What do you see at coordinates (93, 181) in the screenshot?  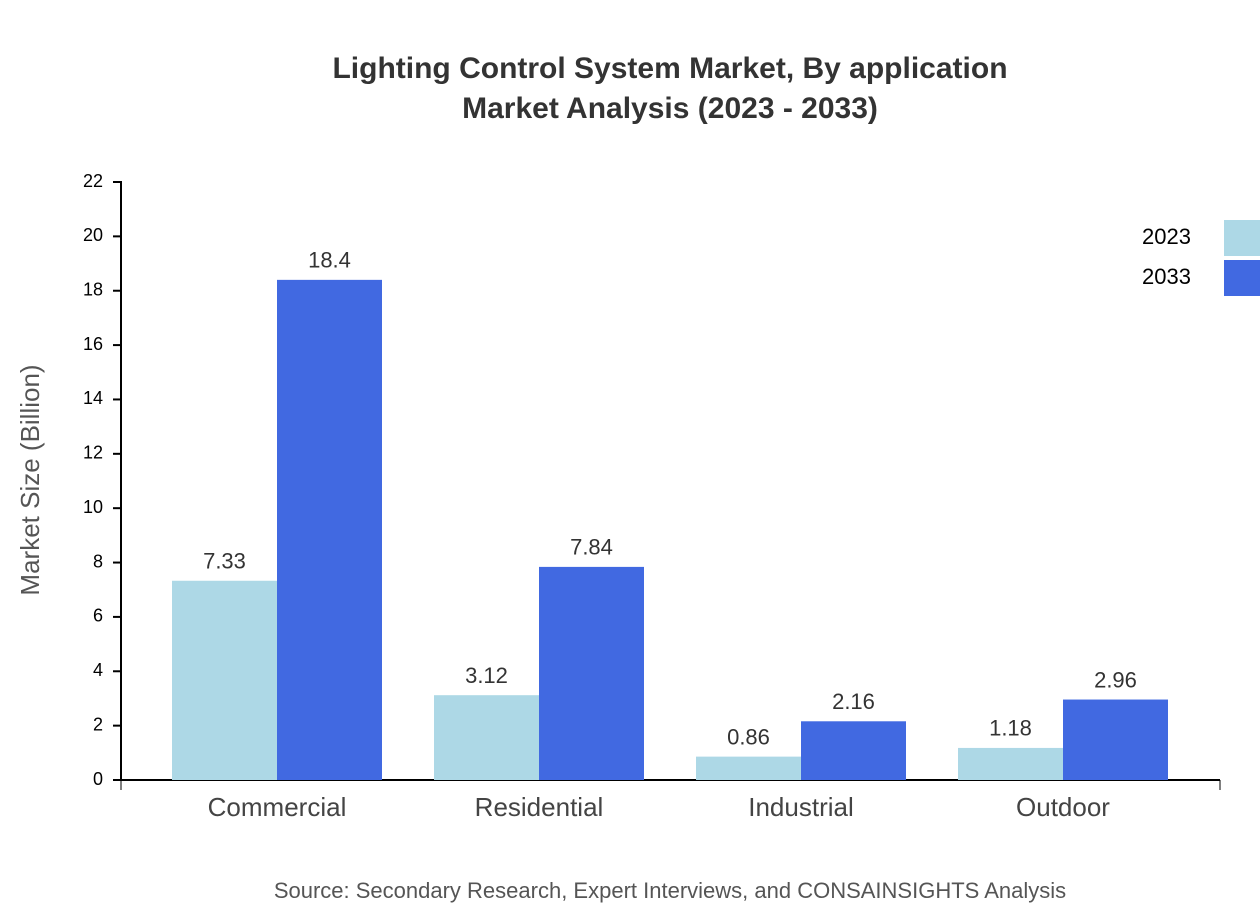 I see `y-tick-label: 22` at bounding box center [93, 181].